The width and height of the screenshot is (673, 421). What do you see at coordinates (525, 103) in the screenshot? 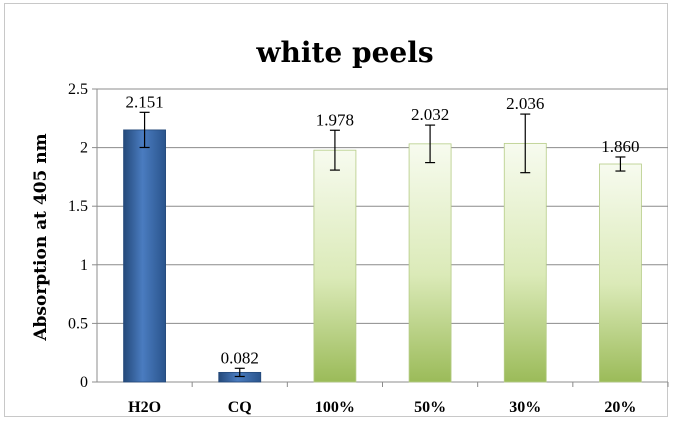
I see `data-label: 2.036` at bounding box center [525, 103].